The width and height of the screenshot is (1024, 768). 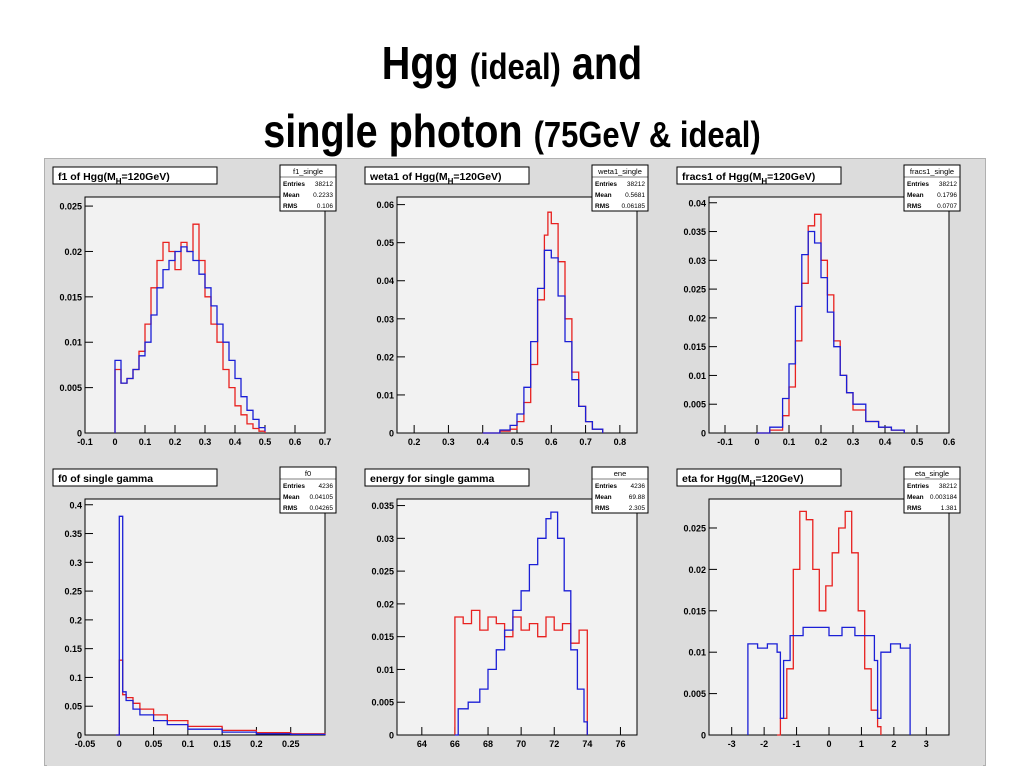 What do you see at coordinates (743, 480) in the screenshot?
I see `chart-title: eta for Hgg(MH=120GeV)` at bounding box center [743, 480].